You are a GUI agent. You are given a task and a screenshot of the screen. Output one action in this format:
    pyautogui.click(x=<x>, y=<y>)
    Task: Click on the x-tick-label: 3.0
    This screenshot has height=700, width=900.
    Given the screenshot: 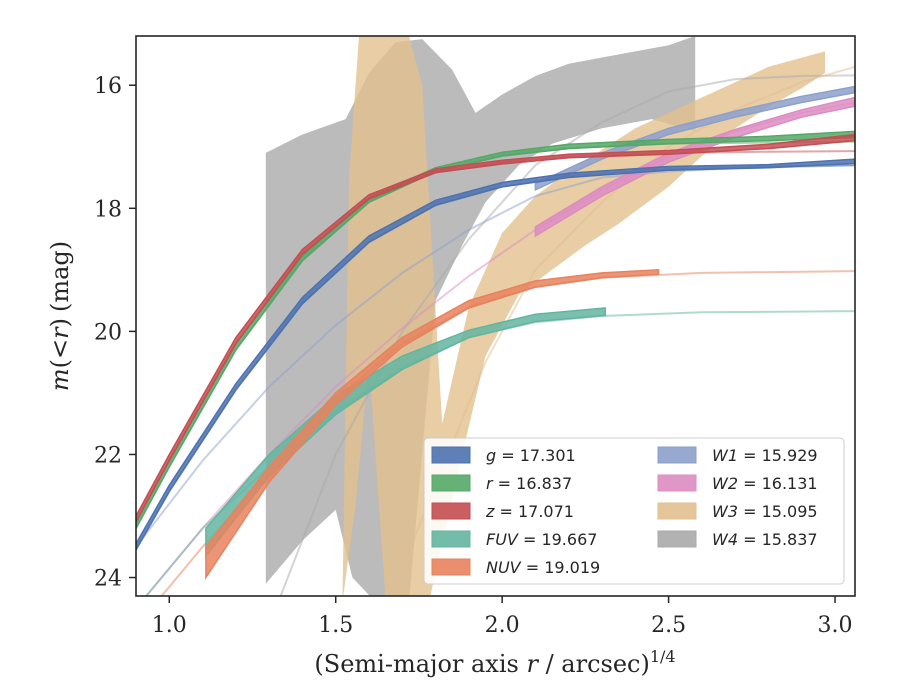 What is the action you would take?
    pyautogui.click(x=835, y=625)
    